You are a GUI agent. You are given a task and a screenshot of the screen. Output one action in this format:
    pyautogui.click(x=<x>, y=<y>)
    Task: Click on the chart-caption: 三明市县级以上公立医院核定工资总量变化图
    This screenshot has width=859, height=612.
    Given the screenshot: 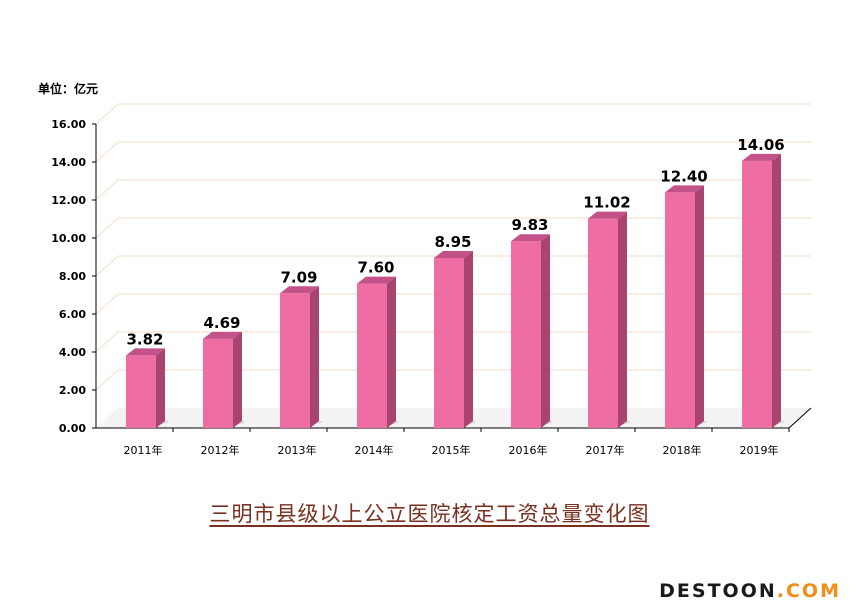 What is the action you would take?
    pyautogui.click(x=429, y=514)
    